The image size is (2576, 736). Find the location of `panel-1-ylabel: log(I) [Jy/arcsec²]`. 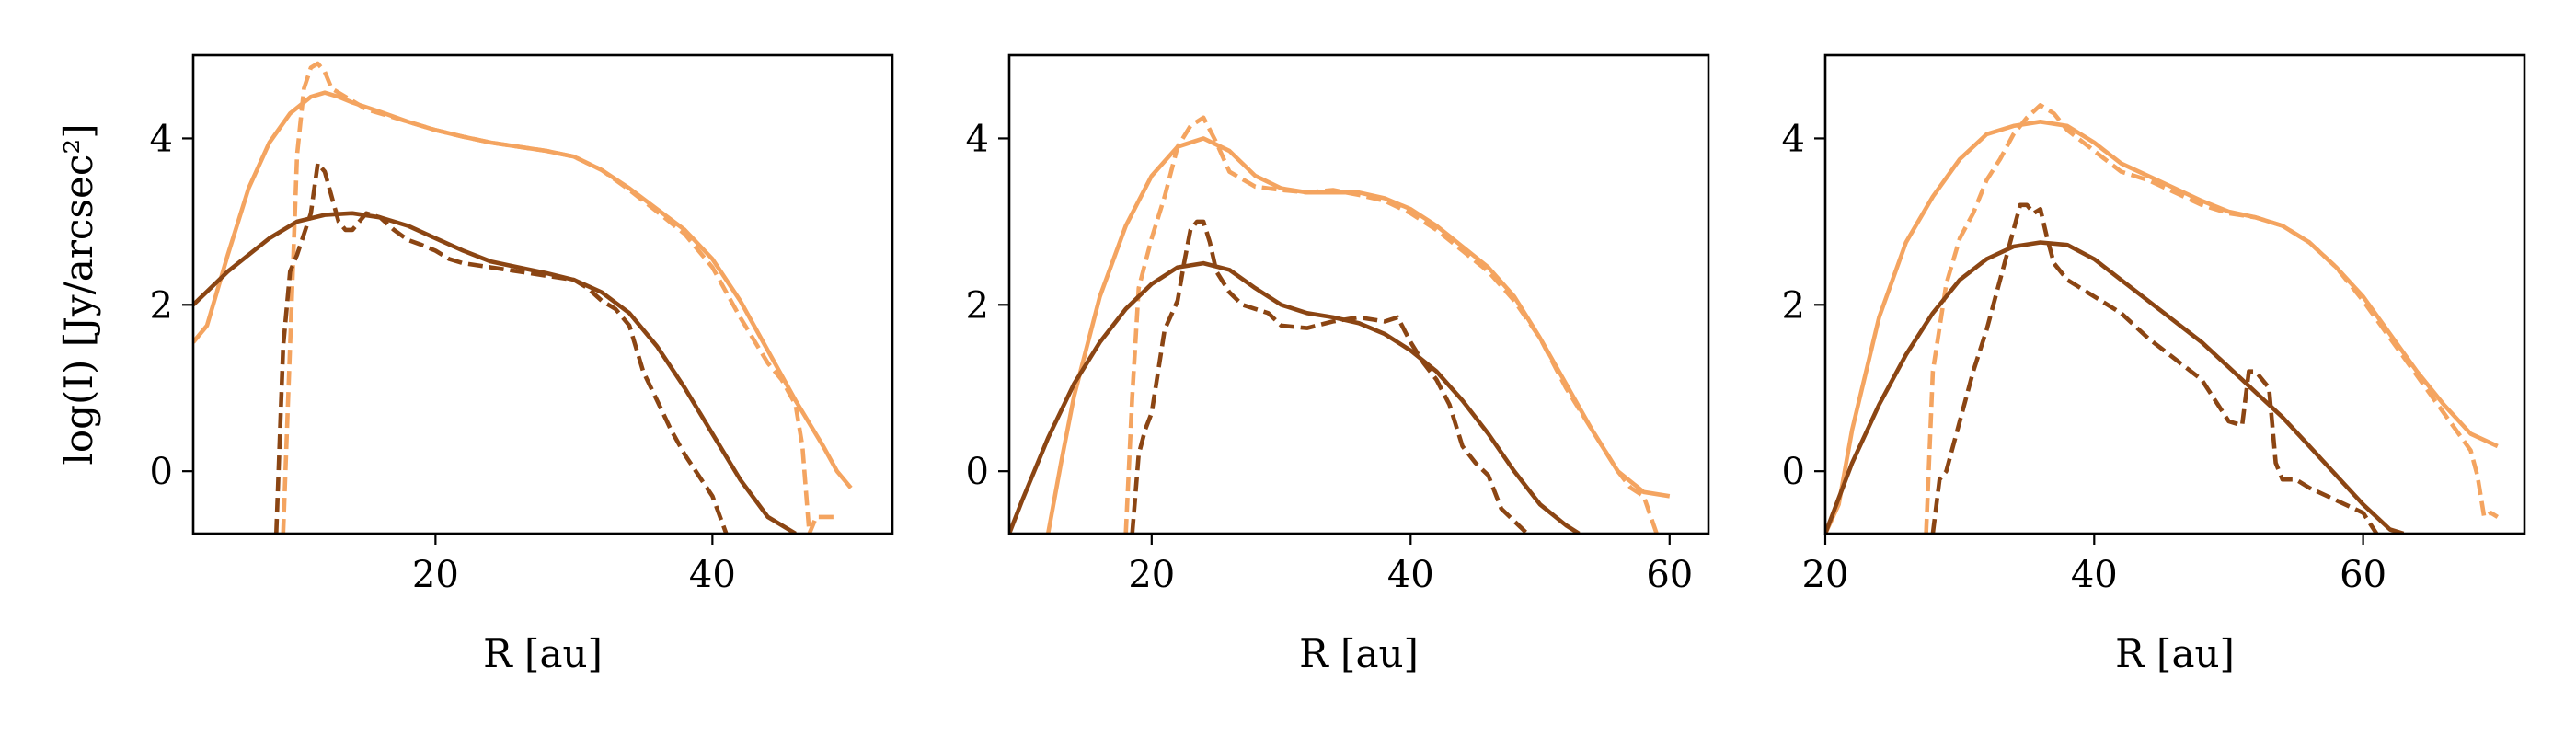

panel-1-ylabel: log(I) [Jy/arcsec²] is located at coordinates (78, 294).